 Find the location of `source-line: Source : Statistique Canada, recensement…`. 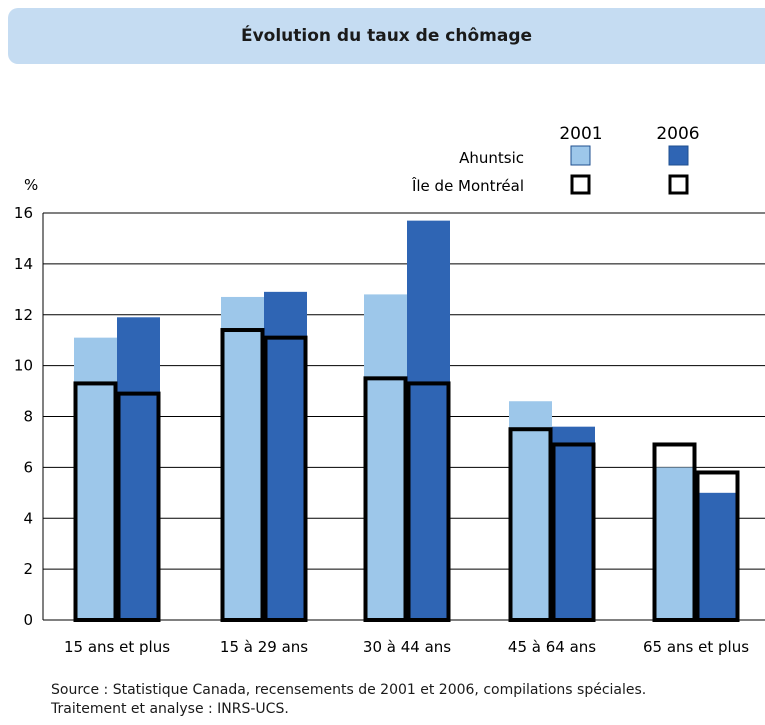

source-line: Source : Statistique Canada, recensement… is located at coordinates (349, 690).